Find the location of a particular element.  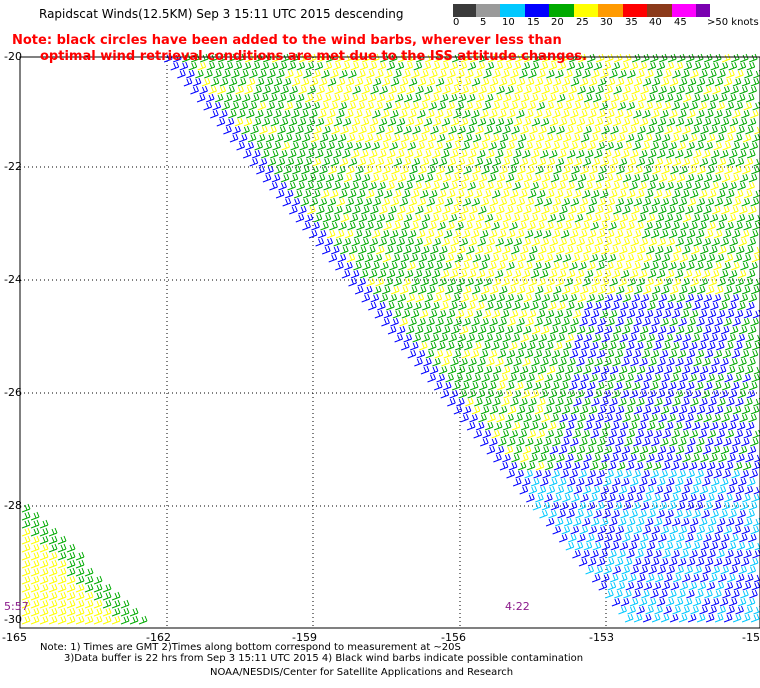

legend-label: 20 is located at coordinates (557, 22).